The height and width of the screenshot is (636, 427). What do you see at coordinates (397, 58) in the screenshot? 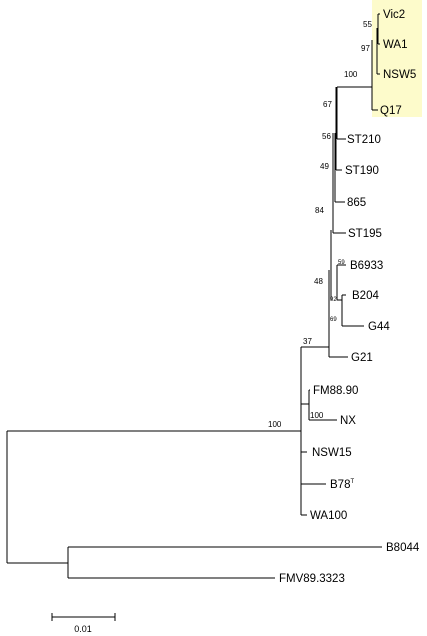
I see `highlighted-clade-box` at bounding box center [397, 58].